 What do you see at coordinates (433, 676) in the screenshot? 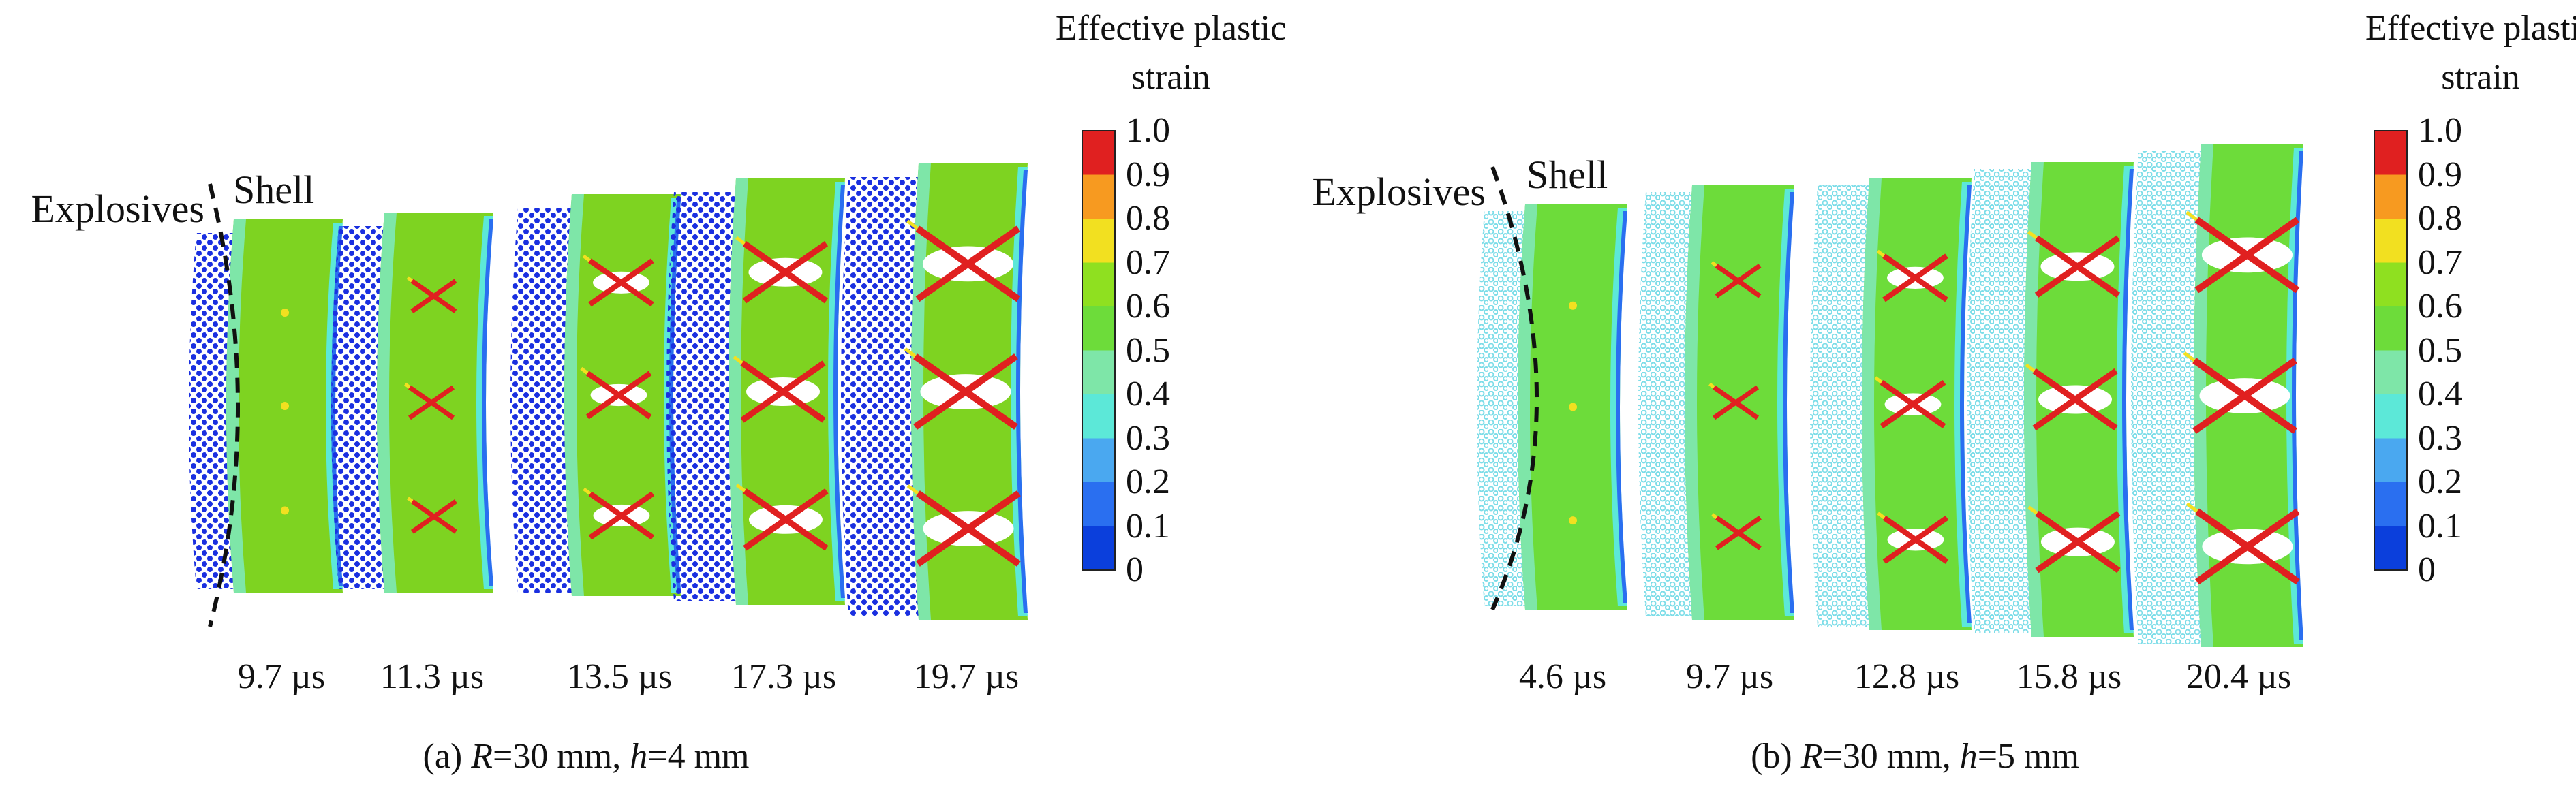
I see `panel-a-time-2: 11.3 µs` at bounding box center [433, 676].